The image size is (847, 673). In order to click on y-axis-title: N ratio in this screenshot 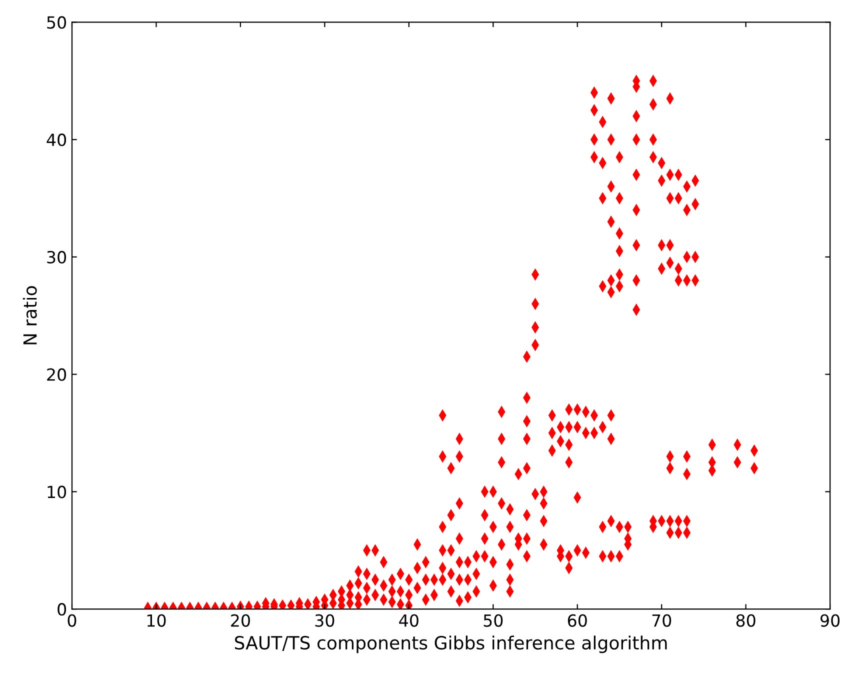, I will do `click(29, 315)`.